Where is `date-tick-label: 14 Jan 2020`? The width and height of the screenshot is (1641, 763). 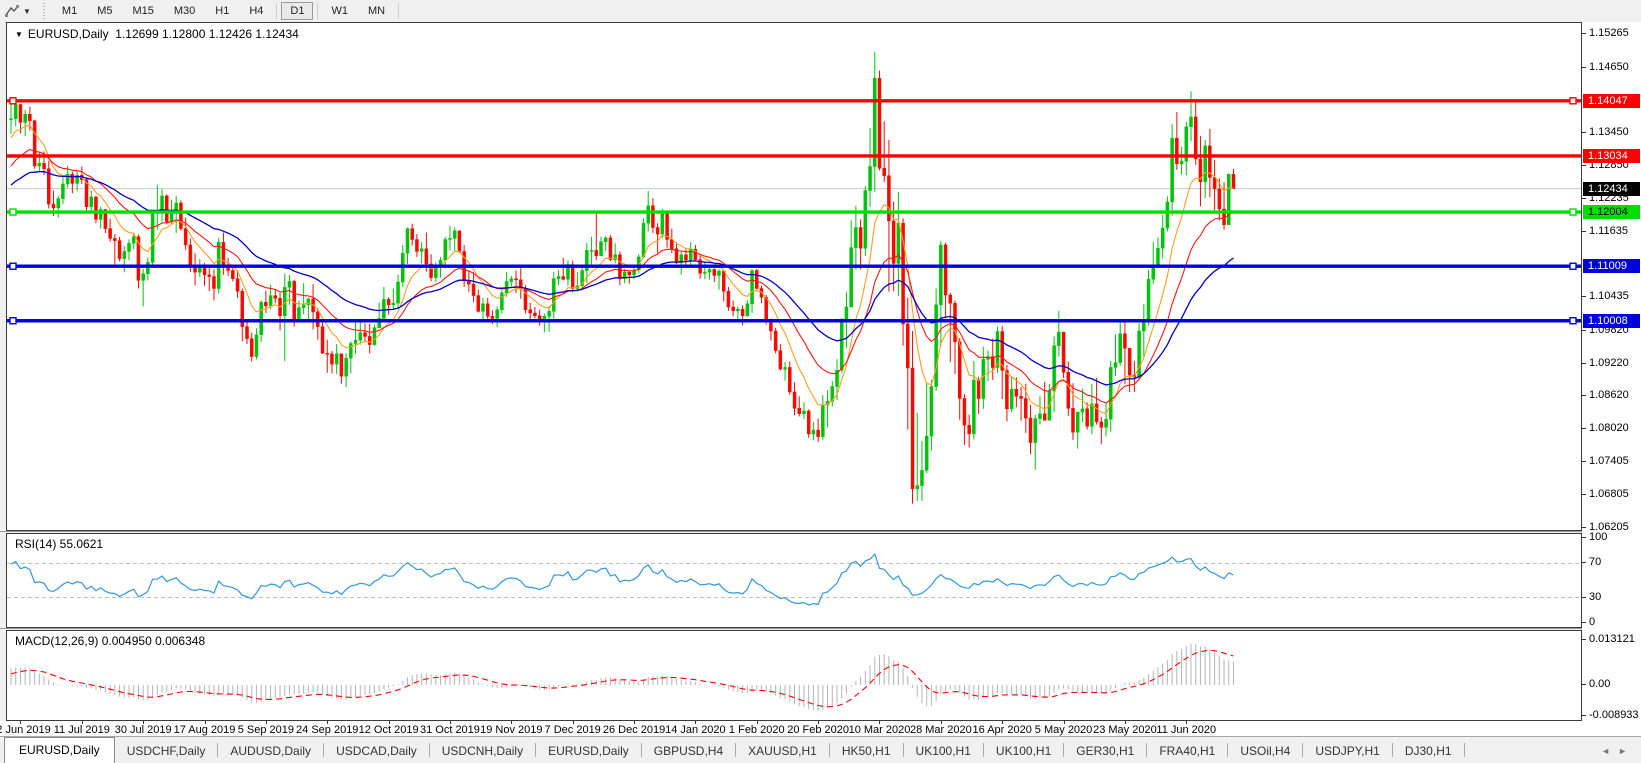
date-tick-label: 14 Jan 2020 is located at coordinates (695, 730).